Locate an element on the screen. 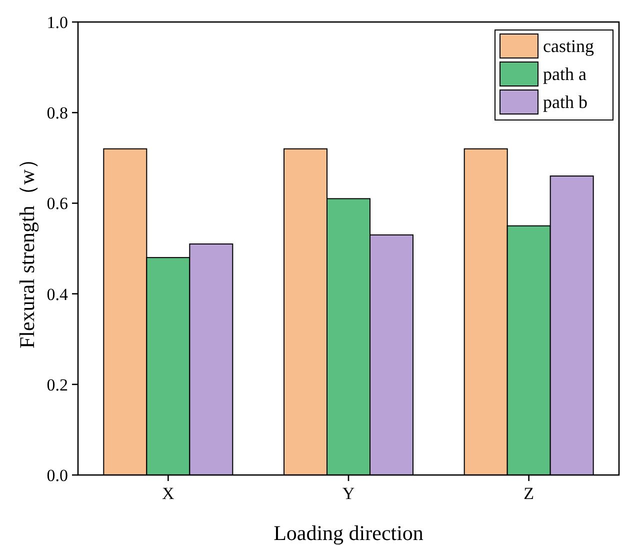 The width and height of the screenshot is (629, 545). legend-label: path b is located at coordinates (565, 102).